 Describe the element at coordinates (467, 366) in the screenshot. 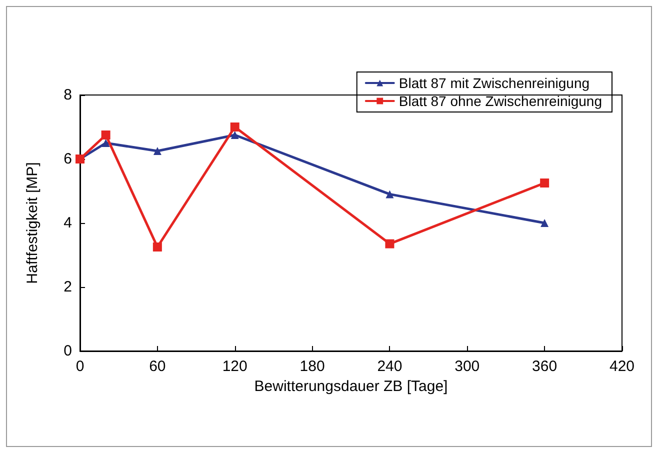

I see `x-tick-label: 300` at that location.